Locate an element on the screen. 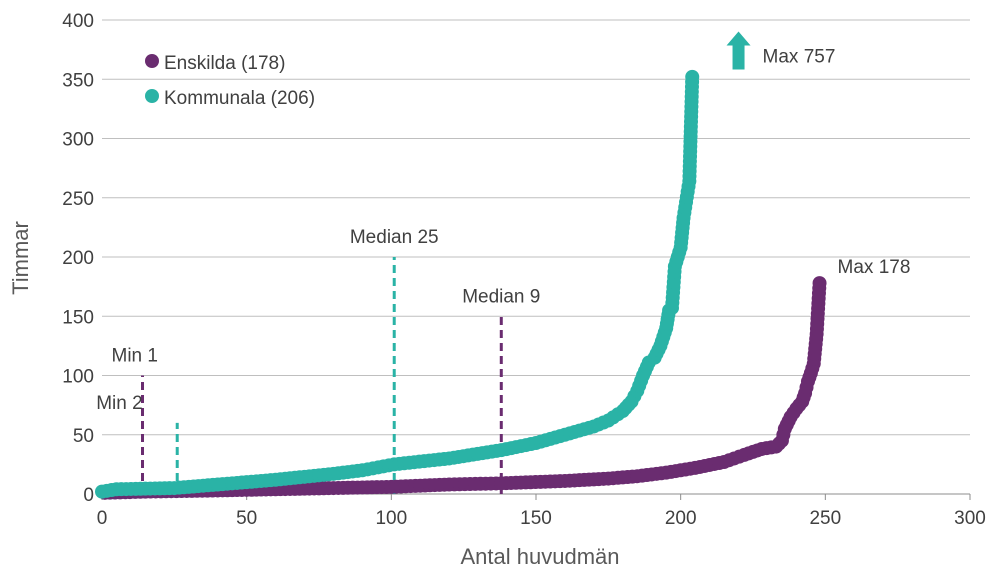 The width and height of the screenshot is (1001, 572). y-tick-label: 400 is located at coordinates (78, 21).